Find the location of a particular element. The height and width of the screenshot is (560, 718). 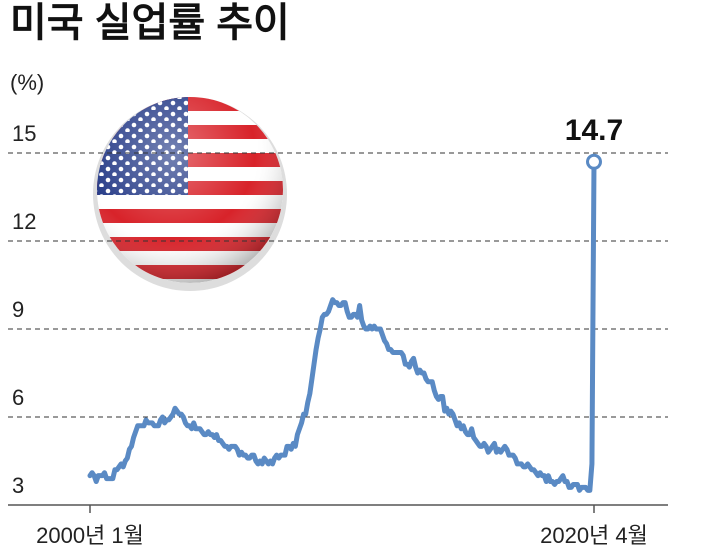

y-tick-label: 9 is located at coordinates (18, 309).